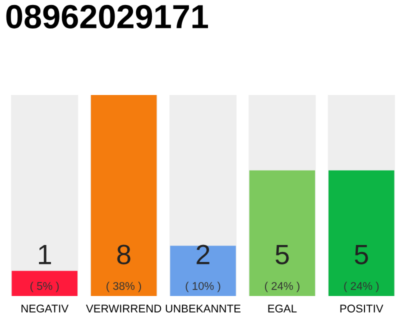 The image size is (410, 320). I want to click on x-tick-label: UNBEKANNTE, so click(203, 308).